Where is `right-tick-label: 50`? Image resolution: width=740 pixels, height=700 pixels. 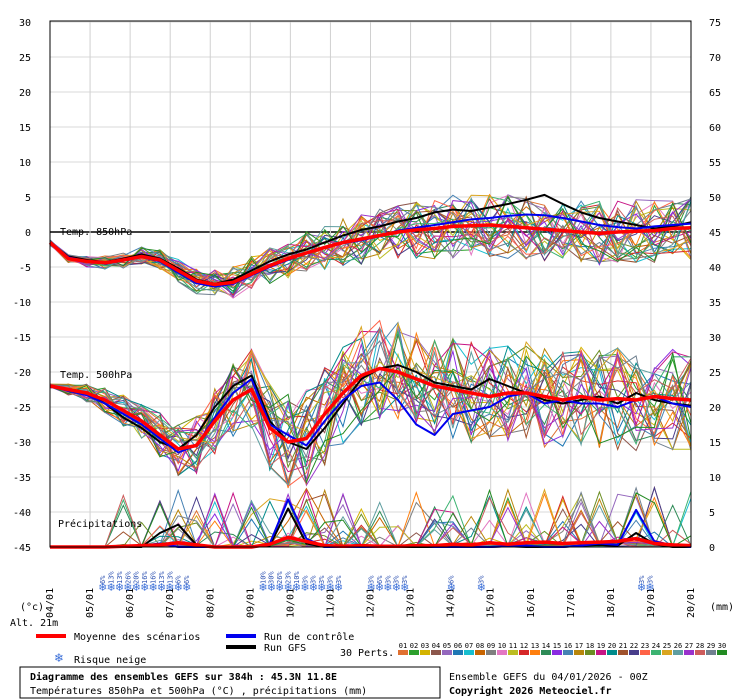
right-tick-label: 50 is located at coordinates (715, 198).